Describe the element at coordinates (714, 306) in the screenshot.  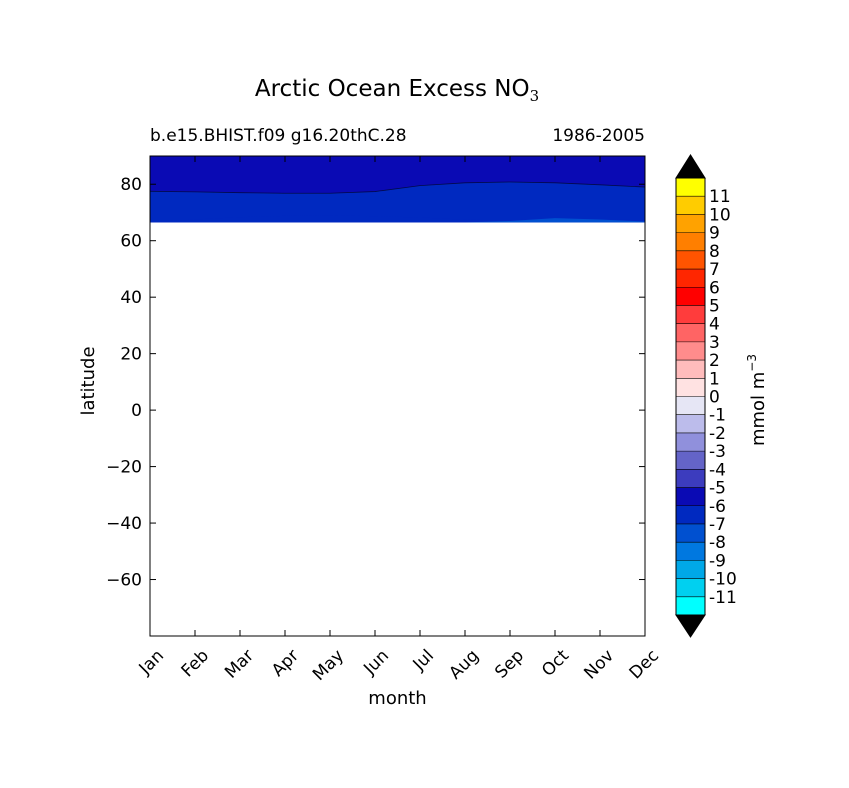
I see `colorbar-tick-label: 5` at that location.